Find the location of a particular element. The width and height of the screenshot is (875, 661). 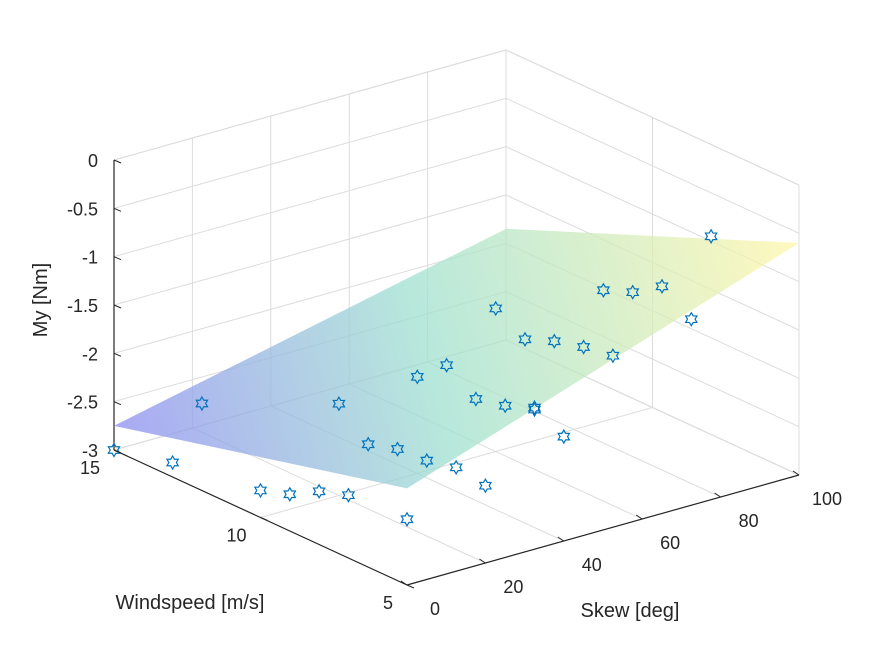

y-tick-label: 15 is located at coordinates (90, 468).